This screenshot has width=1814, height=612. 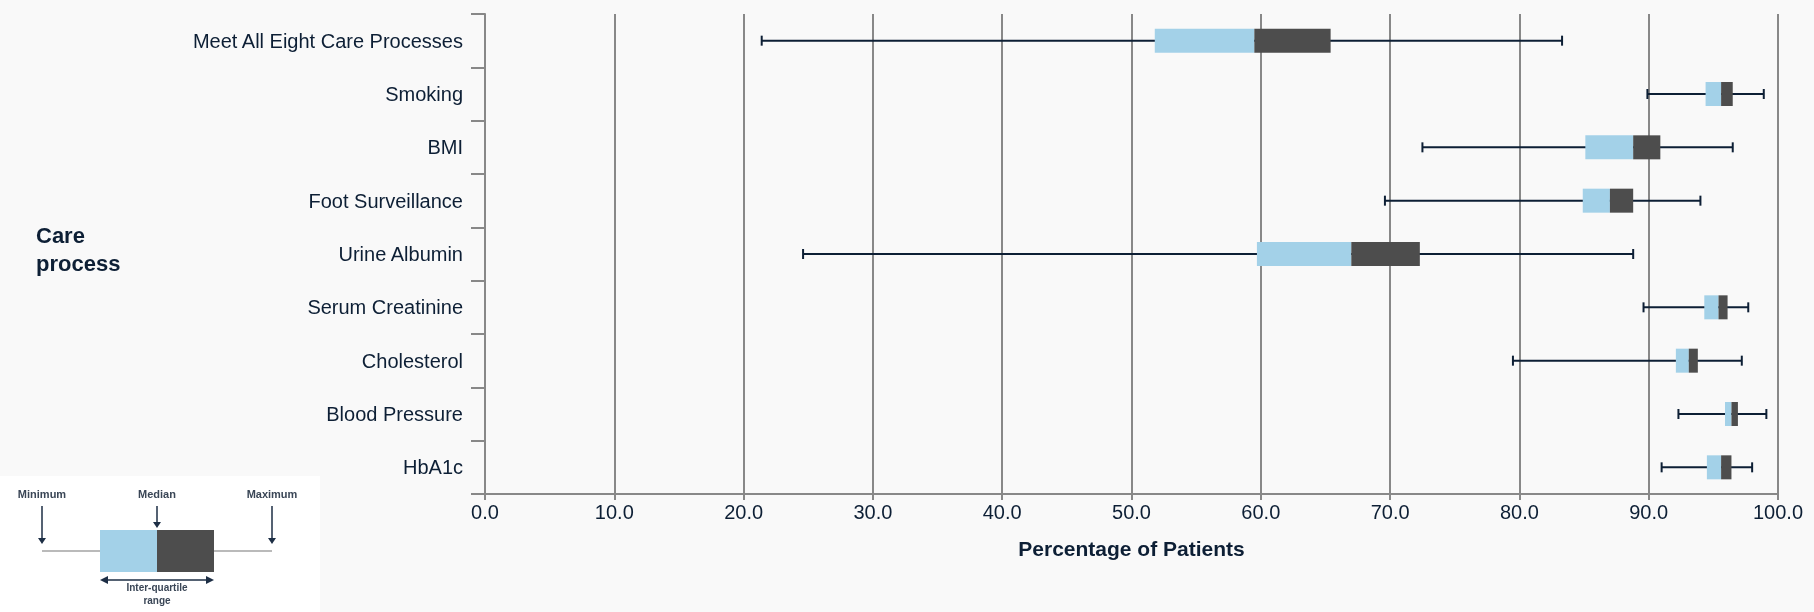 I want to click on x-tick-label: 30.0, so click(x=873, y=512).